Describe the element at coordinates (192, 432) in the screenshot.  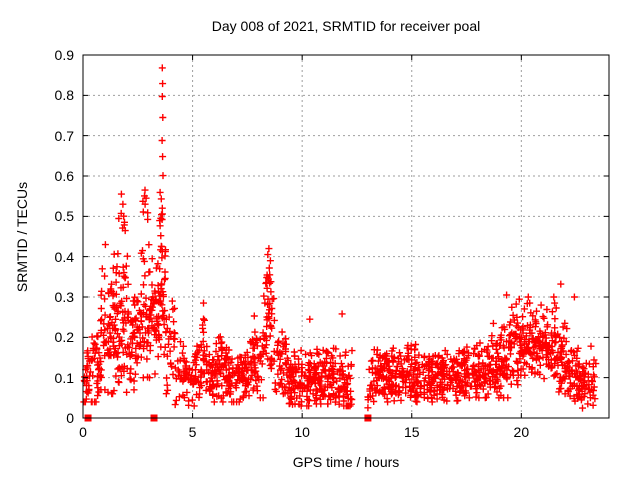
I see `x-tick-label-5: 5` at that location.